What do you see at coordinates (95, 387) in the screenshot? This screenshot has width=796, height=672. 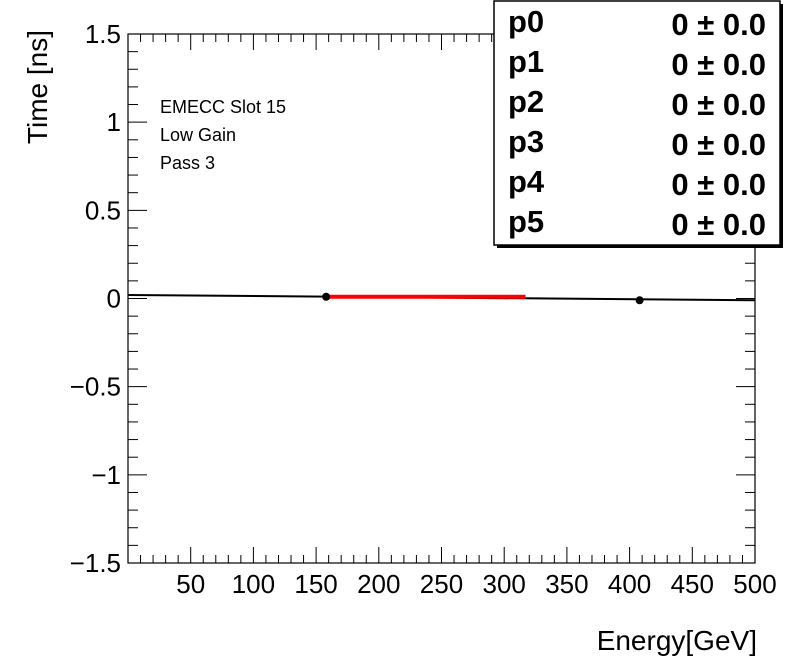 I see `y-tick-label: −0.5` at bounding box center [95, 387].